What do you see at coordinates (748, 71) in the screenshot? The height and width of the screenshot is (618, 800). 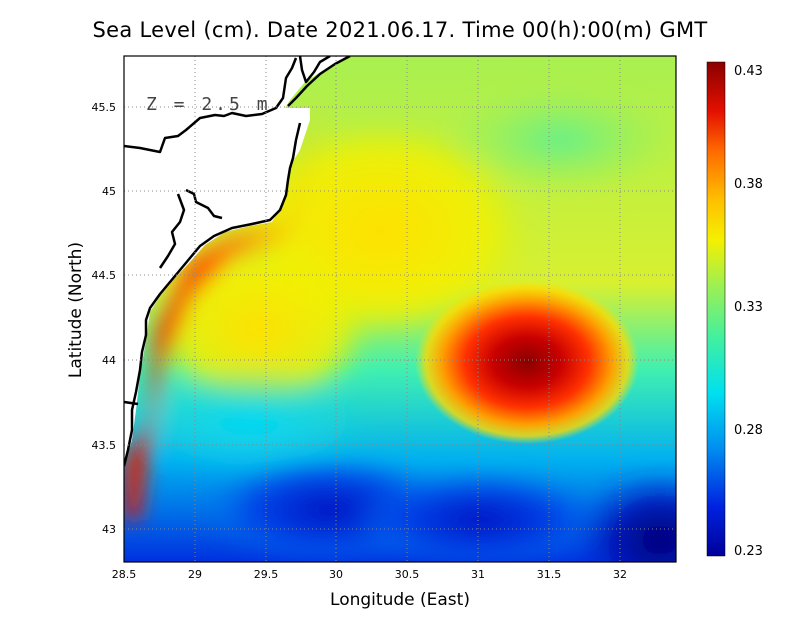 I see `colorbar-tick-label: 0.43` at bounding box center [748, 71].